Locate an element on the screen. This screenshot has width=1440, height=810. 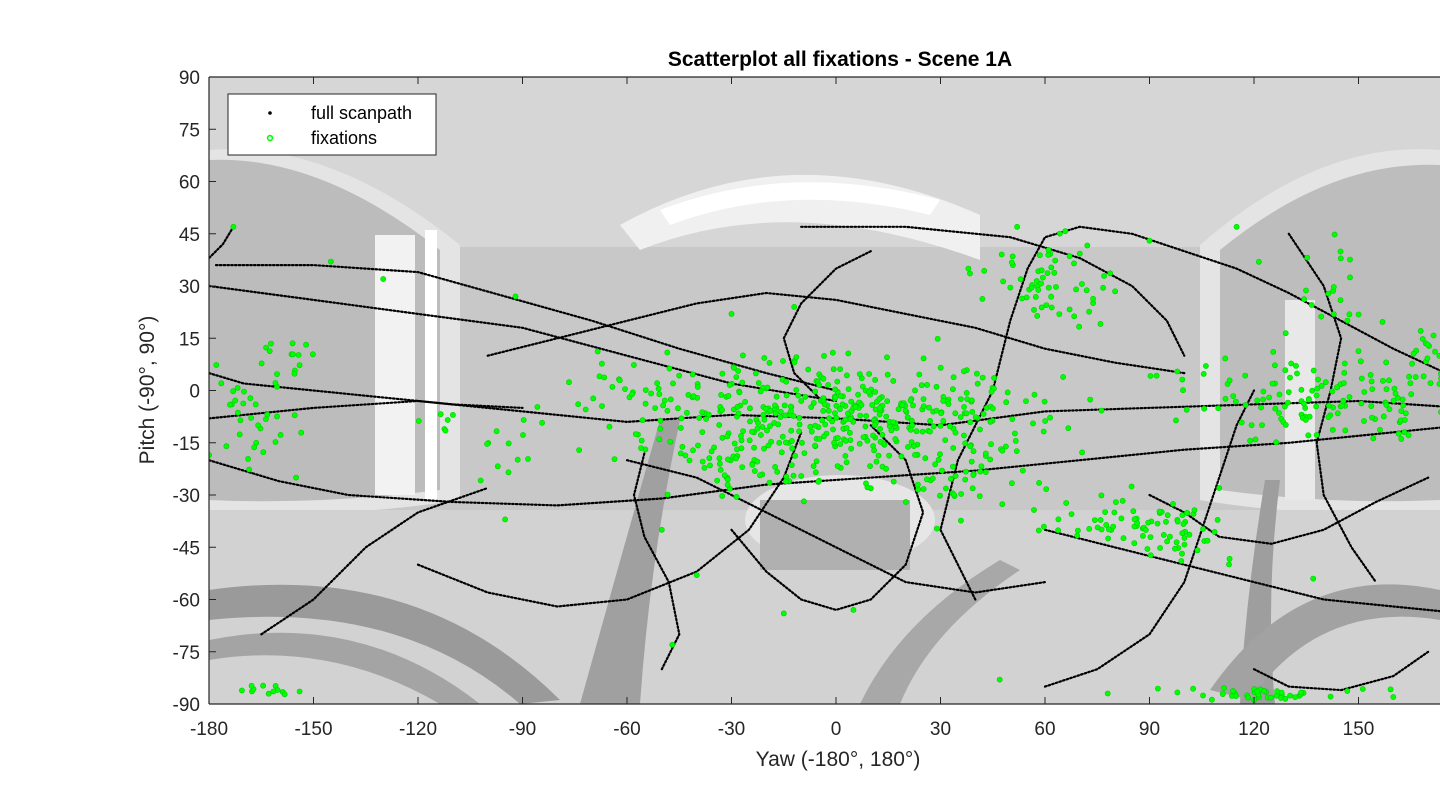
x-tick-label: 30 is located at coordinates (940, 729).